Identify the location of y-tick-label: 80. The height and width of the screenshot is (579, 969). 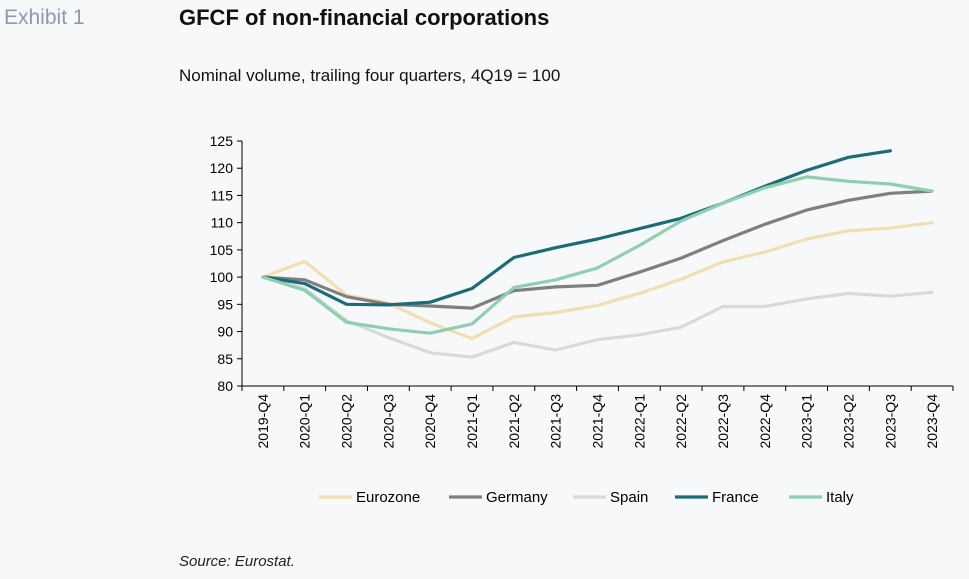
(225, 386).